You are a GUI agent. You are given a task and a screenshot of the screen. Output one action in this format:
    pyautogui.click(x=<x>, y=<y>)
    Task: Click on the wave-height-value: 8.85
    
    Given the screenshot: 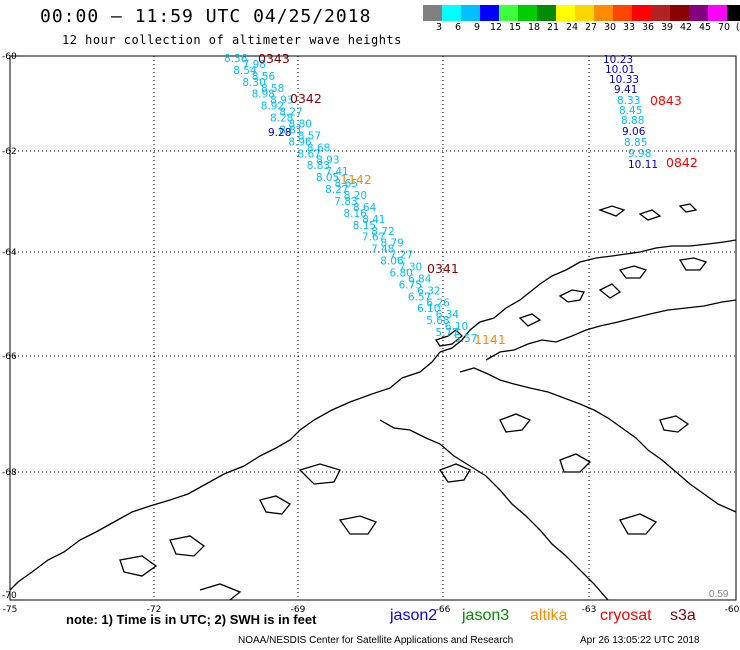 What is the action you would take?
    pyautogui.click(x=635, y=143)
    